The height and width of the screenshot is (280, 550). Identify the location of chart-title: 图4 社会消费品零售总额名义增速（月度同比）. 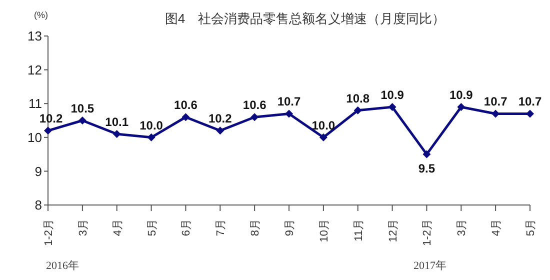
(305, 18).